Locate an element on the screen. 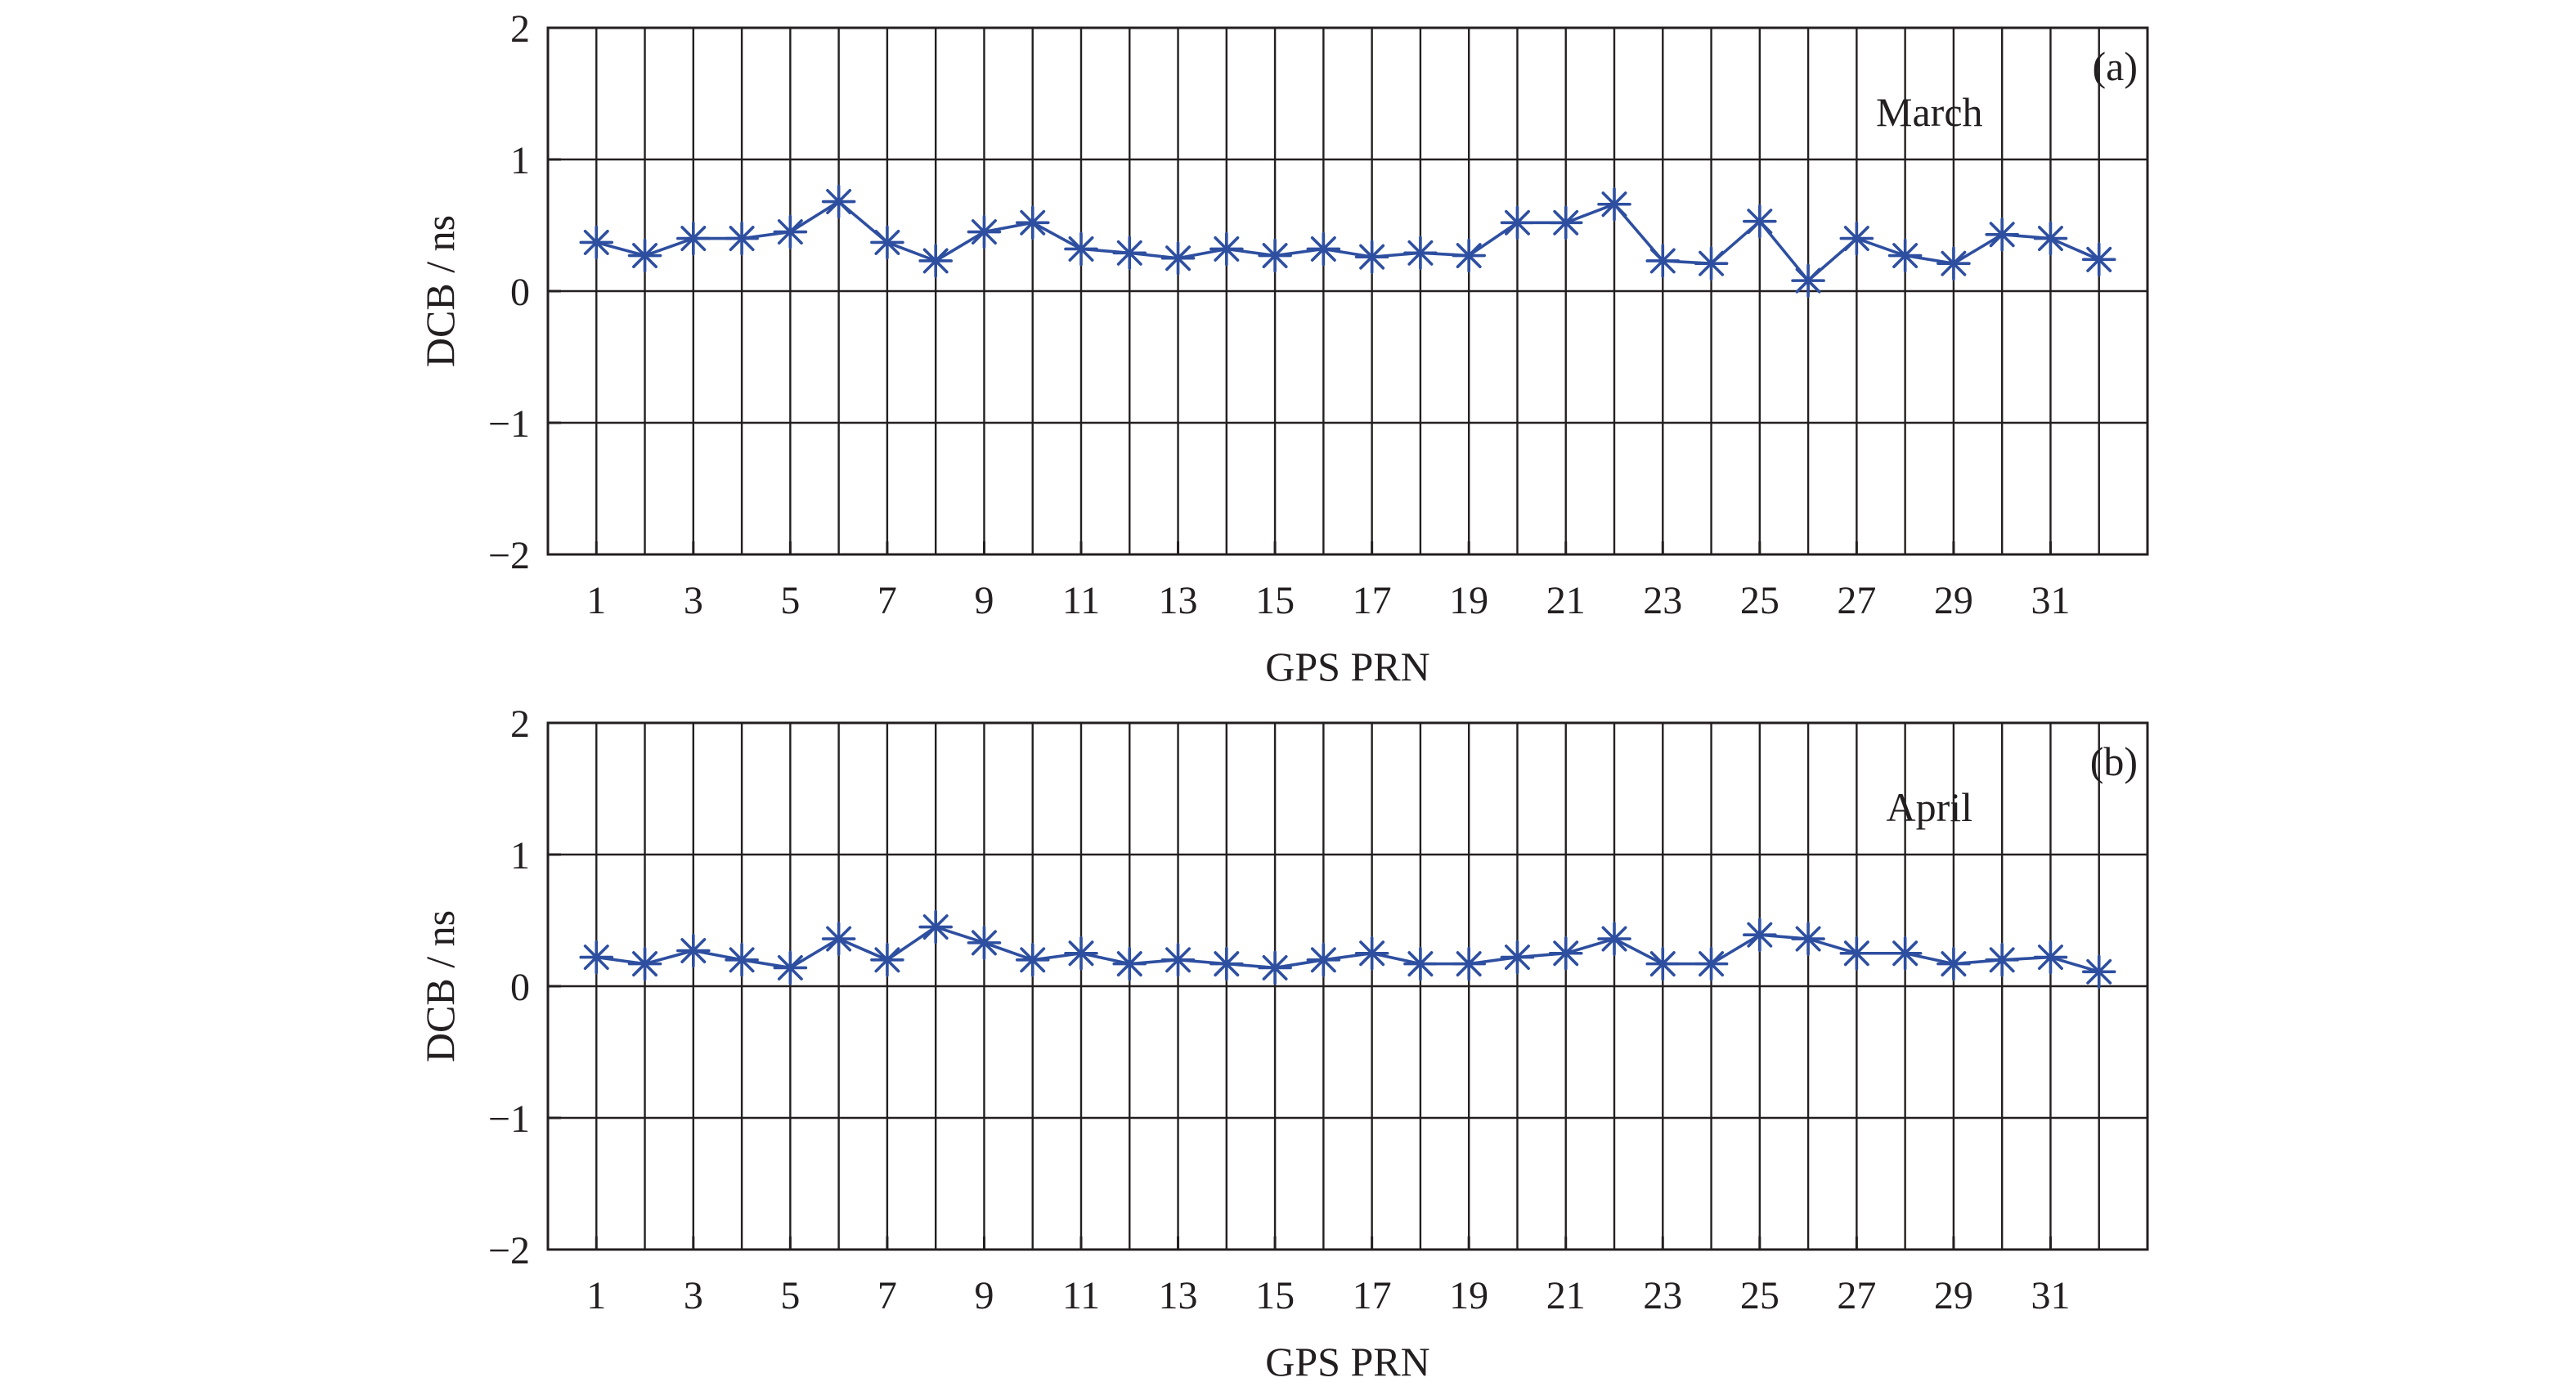 The image size is (2576, 1391). x-tick-label: 31 is located at coordinates (2051, 600).